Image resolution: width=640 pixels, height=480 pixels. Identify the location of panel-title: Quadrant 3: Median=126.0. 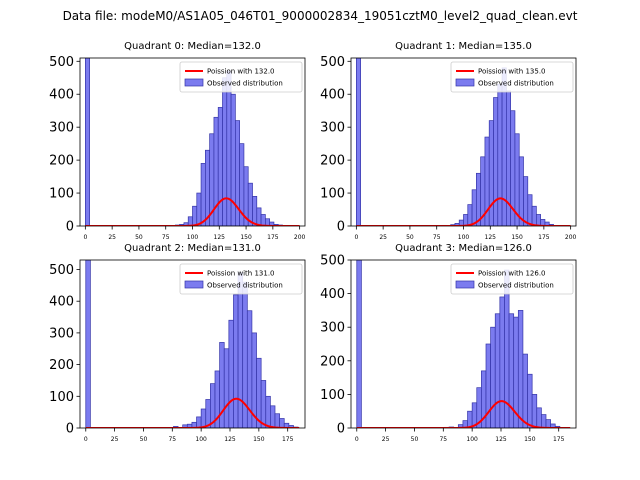
(463, 248).